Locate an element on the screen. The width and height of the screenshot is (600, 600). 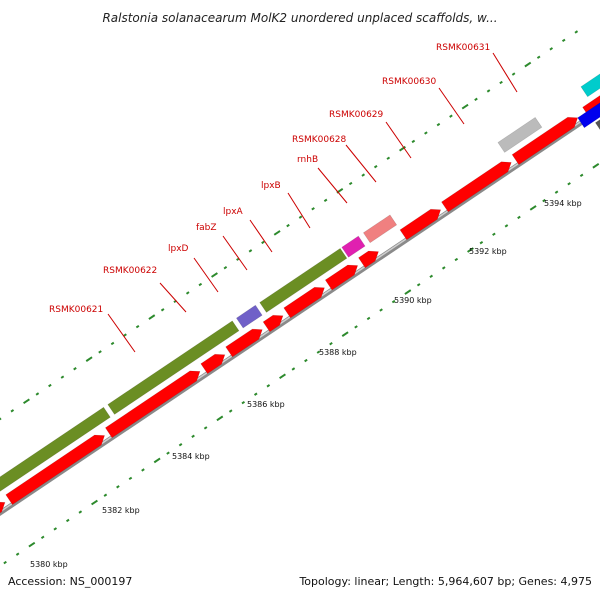
scale-label: 5380 kbp is located at coordinates (49, 564).